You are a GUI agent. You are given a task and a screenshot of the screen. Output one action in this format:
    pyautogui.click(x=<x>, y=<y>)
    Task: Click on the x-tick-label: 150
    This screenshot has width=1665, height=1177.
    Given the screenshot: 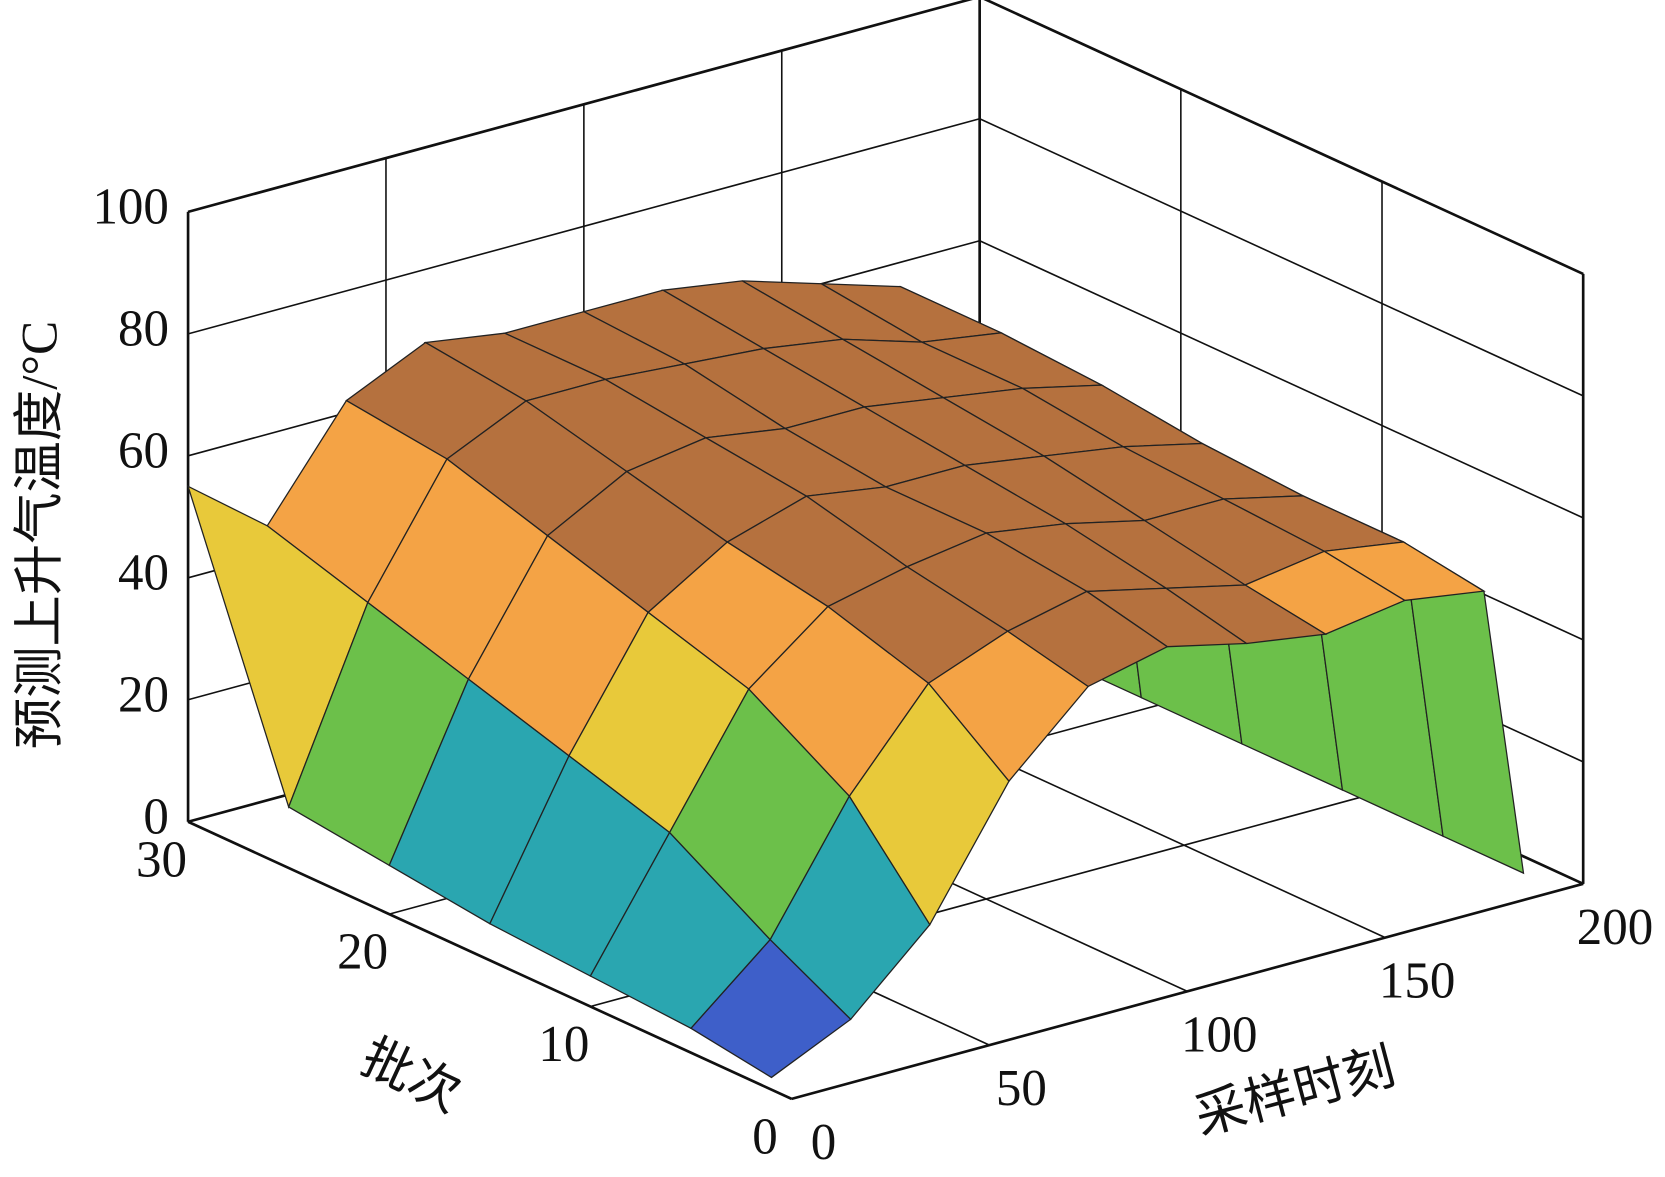 What is the action you would take?
    pyautogui.click(x=1417, y=980)
    